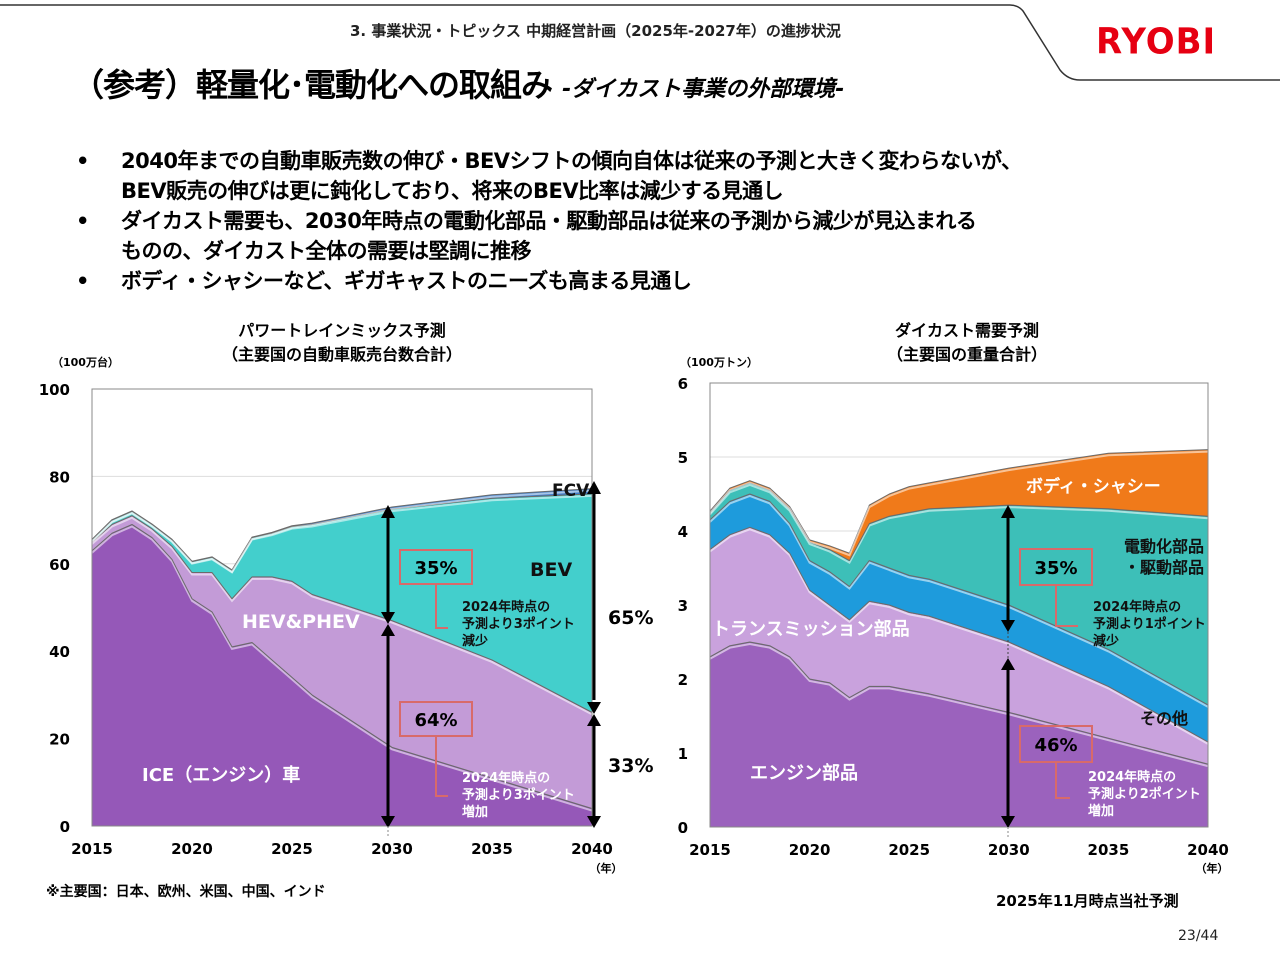 The height and width of the screenshot is (960, 1280). What do you see at coordinates (85, 362) in the screenshot?
I see `y-axis-unit: （100万台）` at bounding box center [85, 362].